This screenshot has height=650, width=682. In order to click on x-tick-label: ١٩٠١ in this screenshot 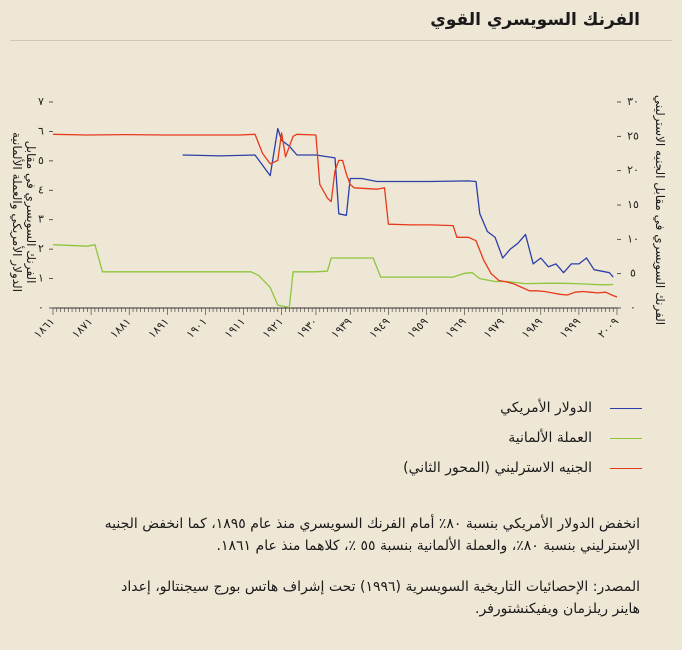, I will do `click(197, 328)`.